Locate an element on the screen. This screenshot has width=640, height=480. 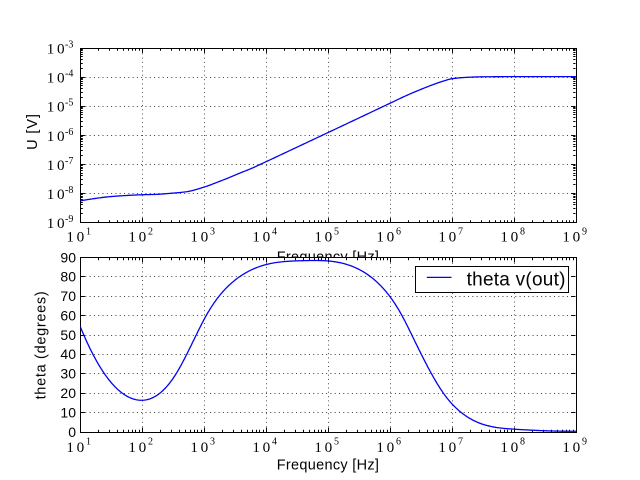
svg-text: 40 is located at coordinates (68, 354).